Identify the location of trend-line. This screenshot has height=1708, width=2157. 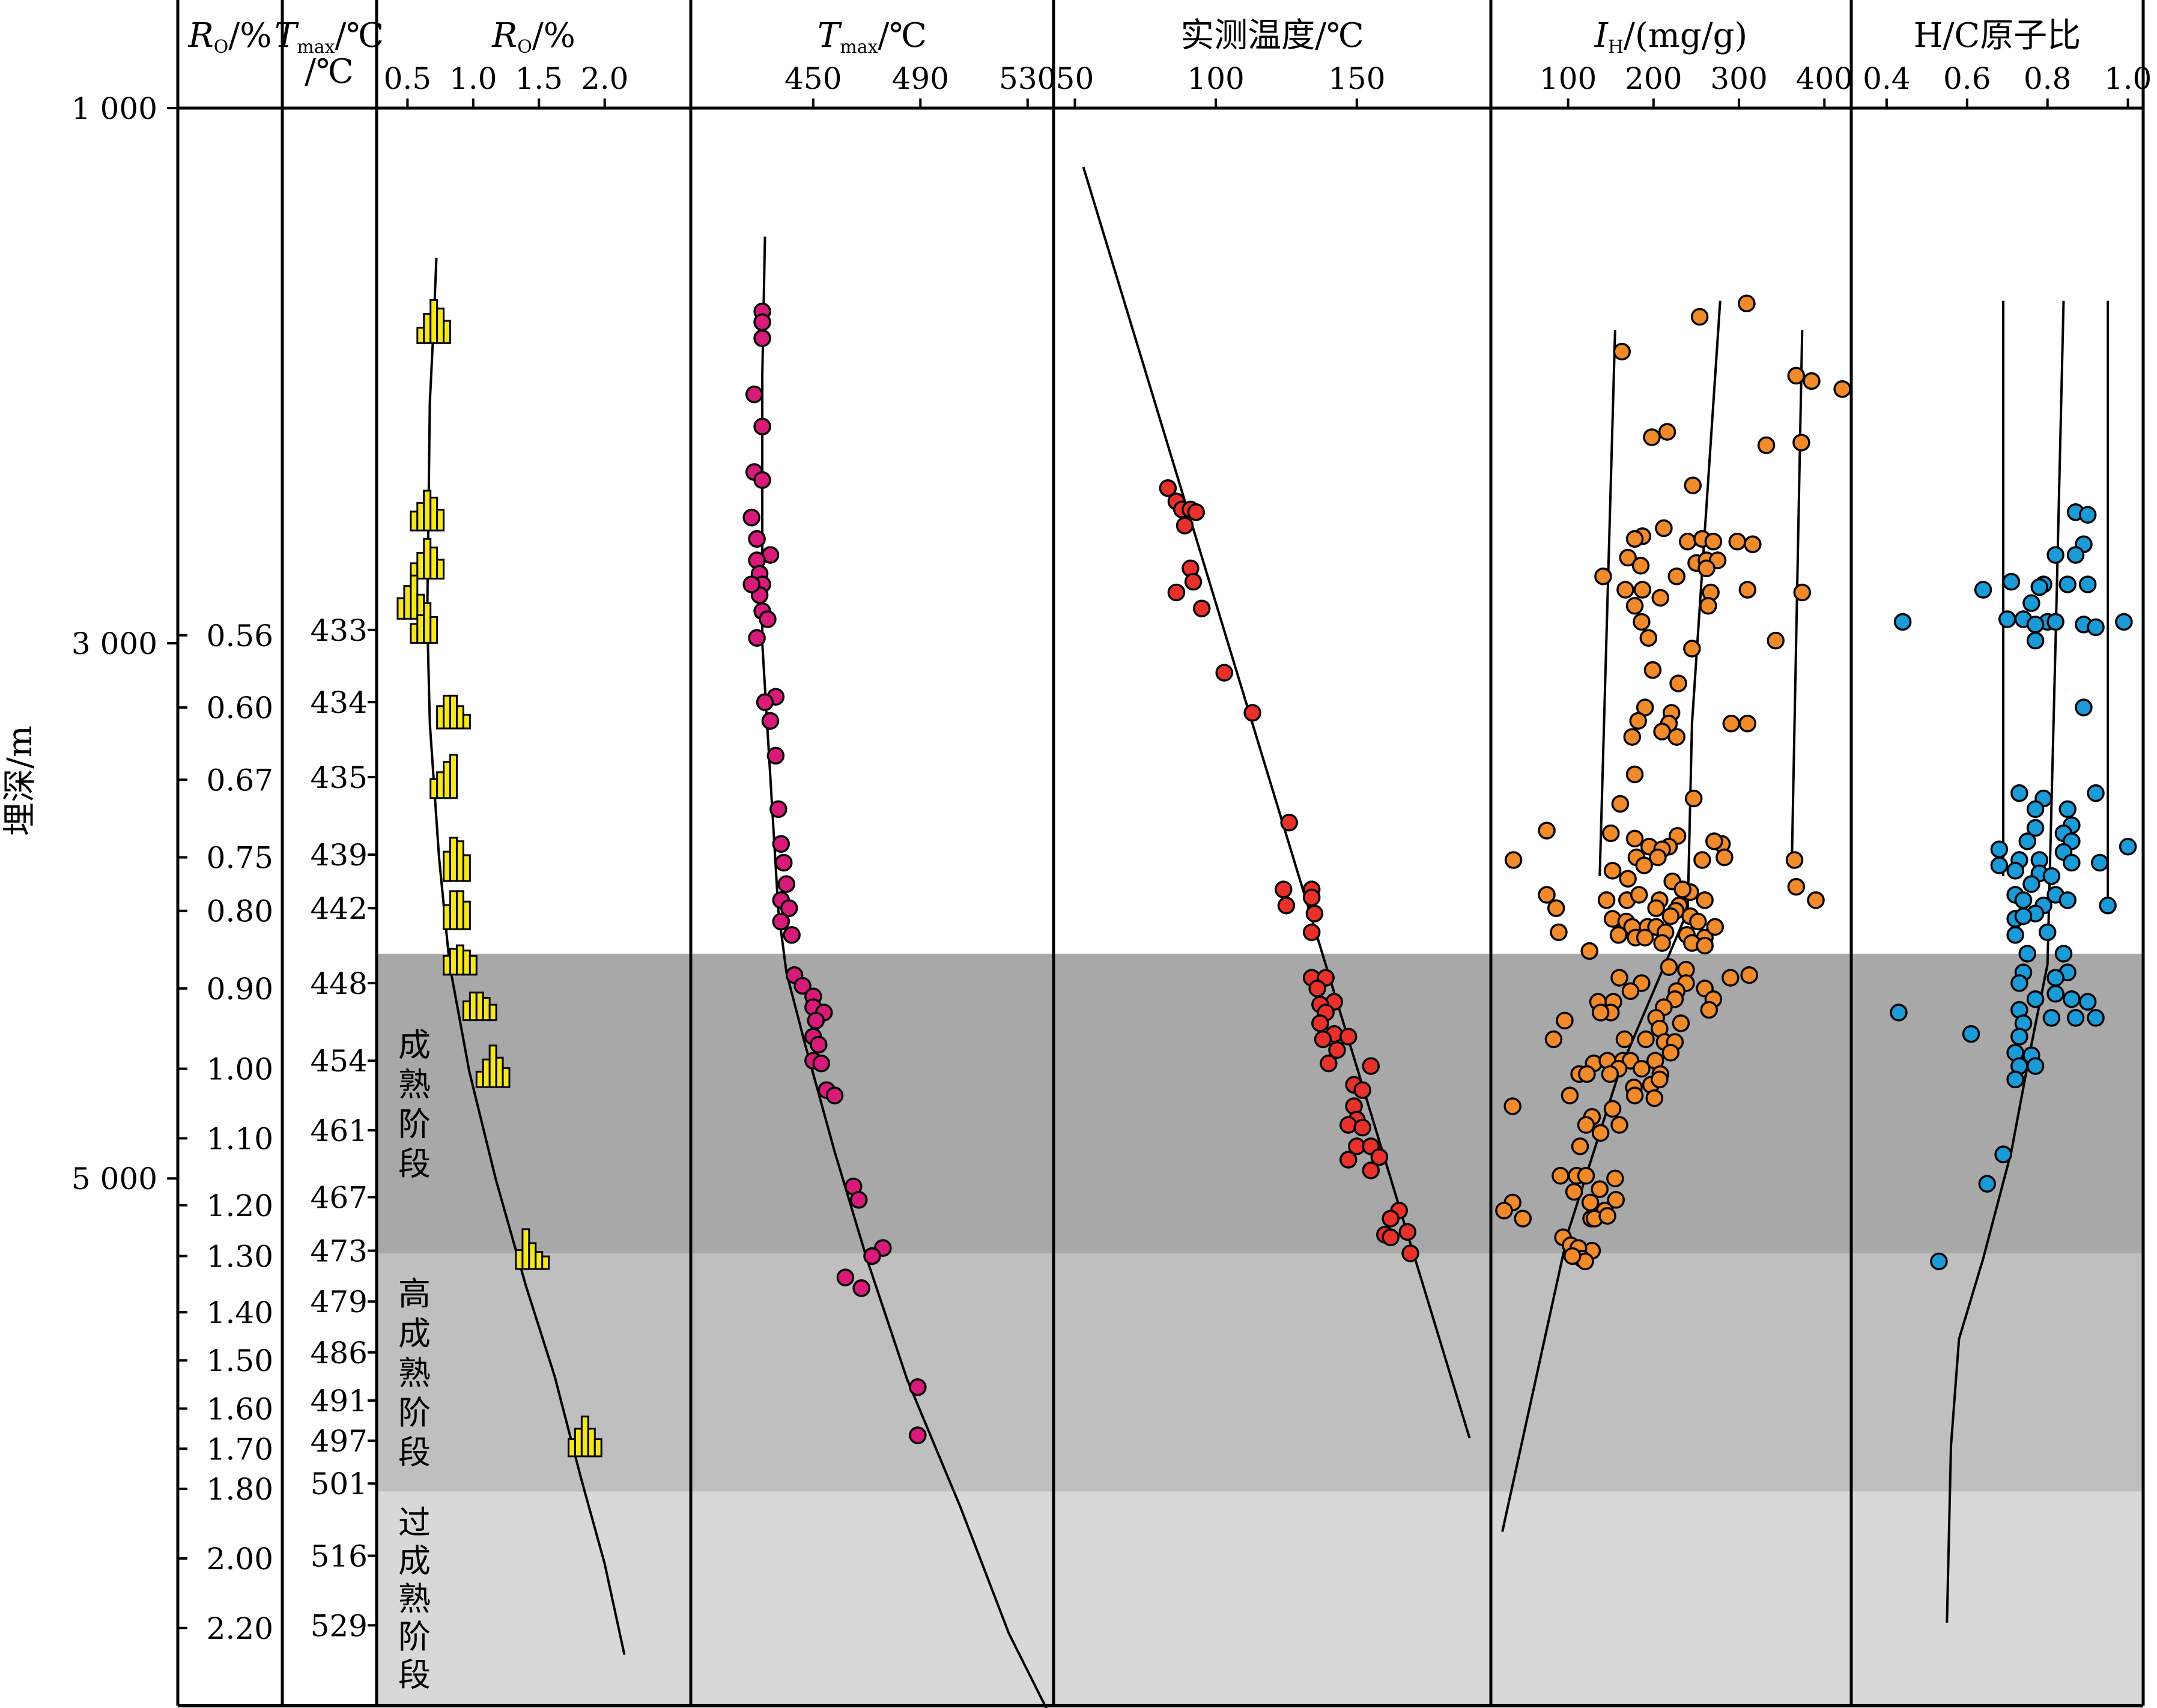
(904, 972).